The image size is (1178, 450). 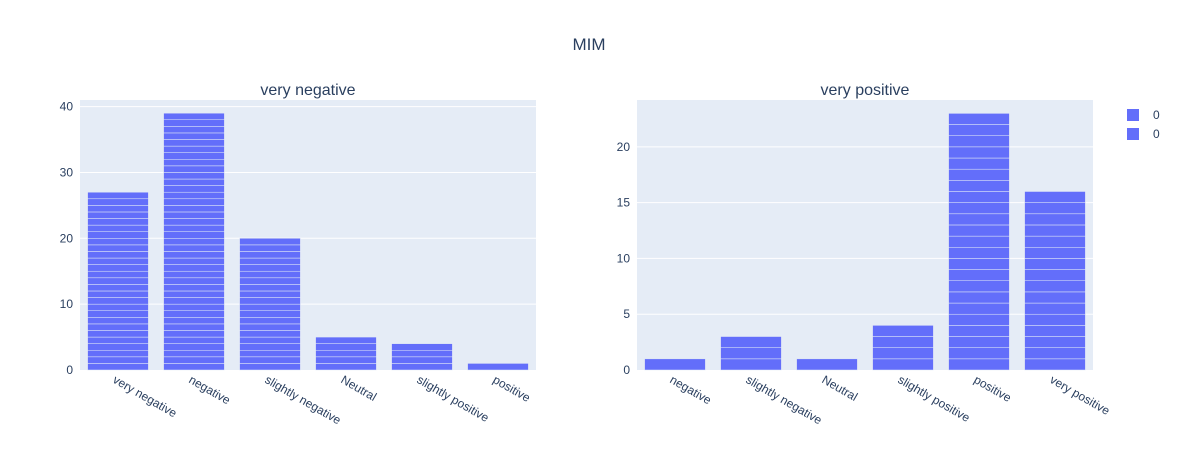 I want to click on chart-title: MIM, so click(x=588, y=44).